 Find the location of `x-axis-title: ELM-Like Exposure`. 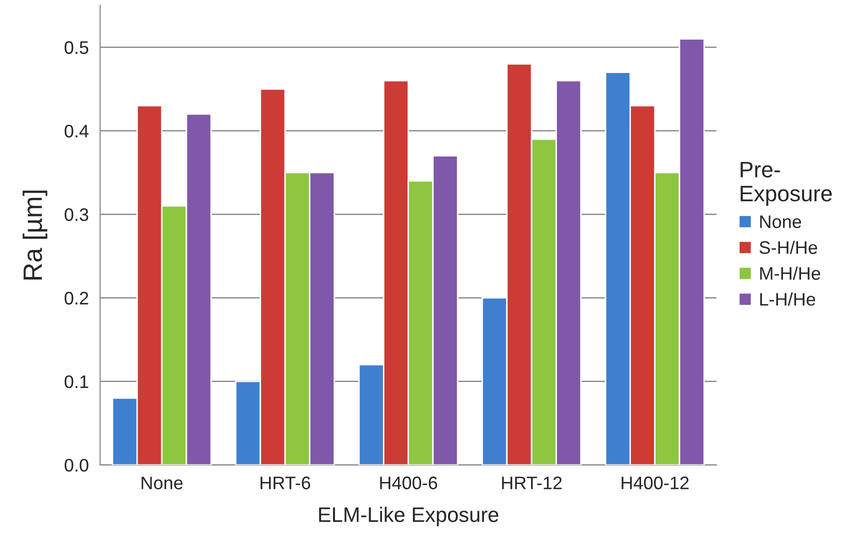

x-axis-title: ELM-Like Exposure is located at coordinates (408, 516).